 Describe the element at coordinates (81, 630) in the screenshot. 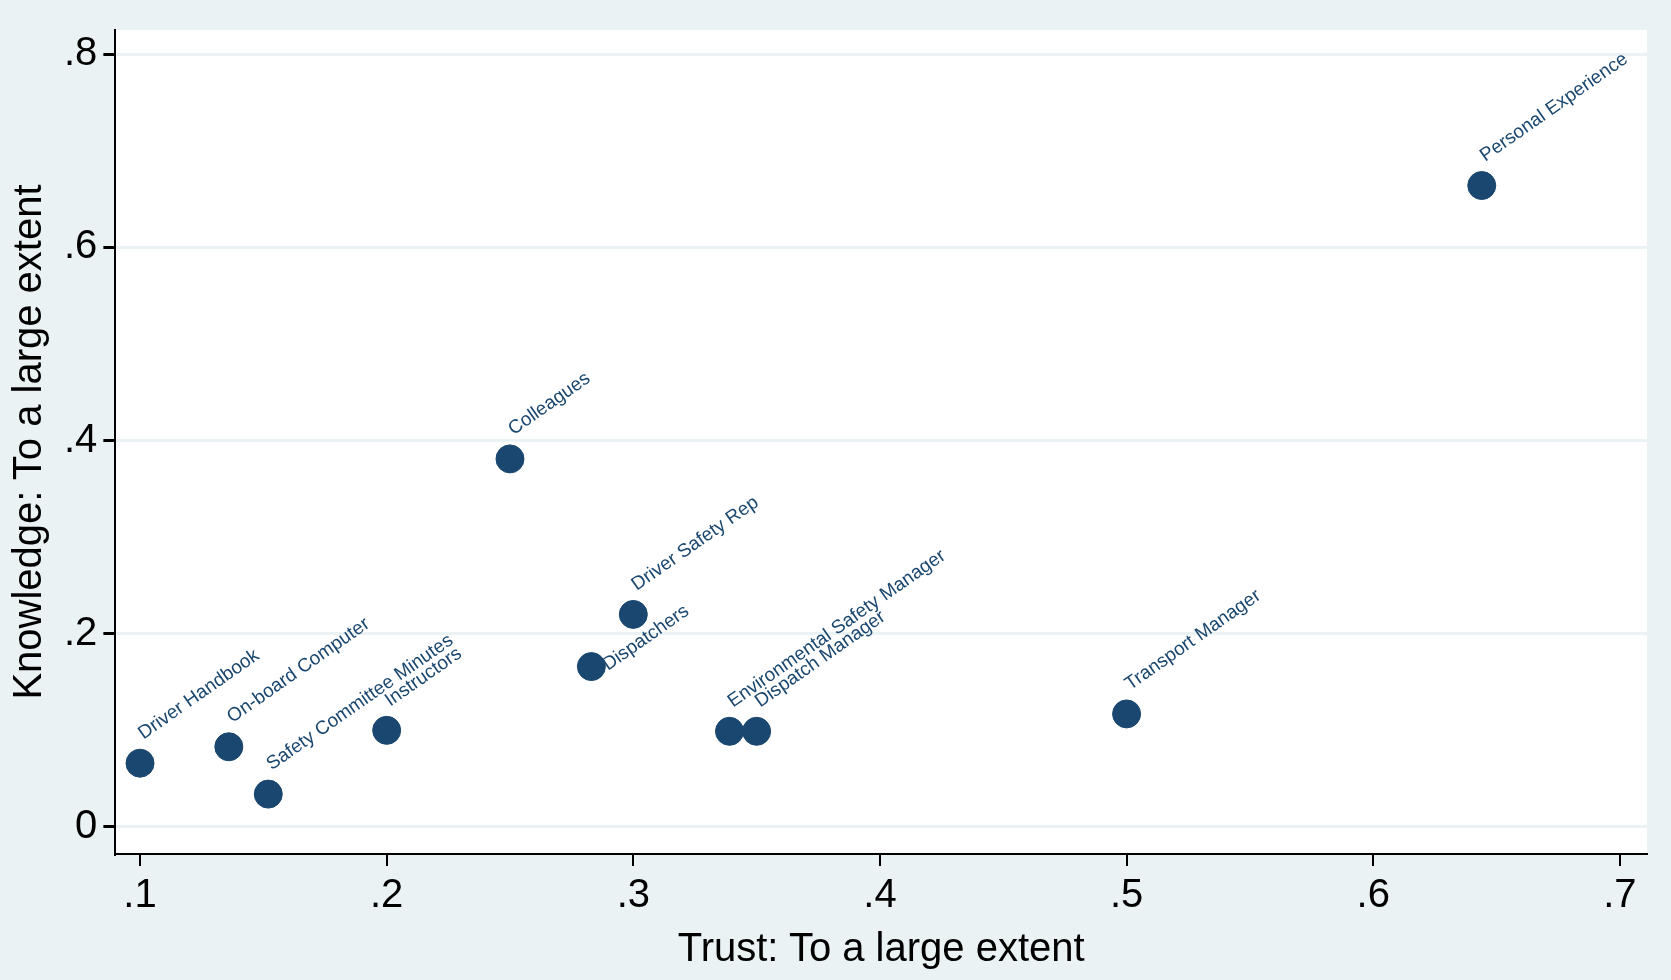

I see `y-tick-label: .2` at that location.